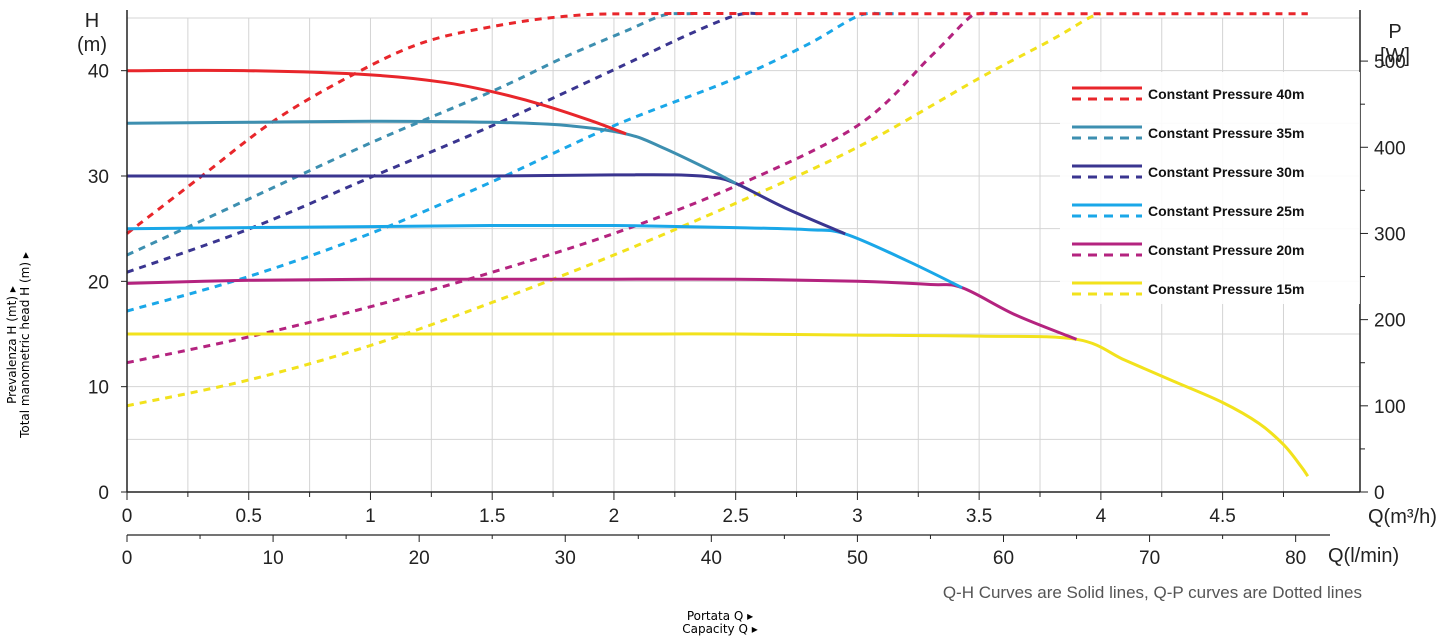  Describe the element at coordinates (1226, 172) in the screenshot. I see `legend-label: Constant Pressure 30m` at that location.